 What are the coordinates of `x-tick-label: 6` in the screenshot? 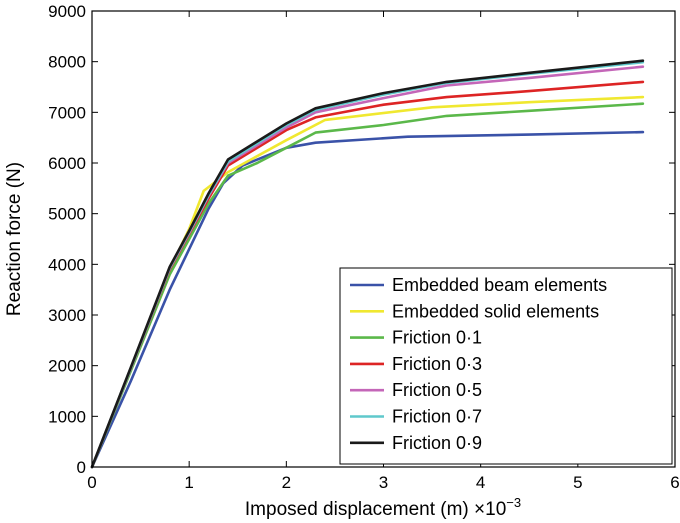 It's located at (674, 482).